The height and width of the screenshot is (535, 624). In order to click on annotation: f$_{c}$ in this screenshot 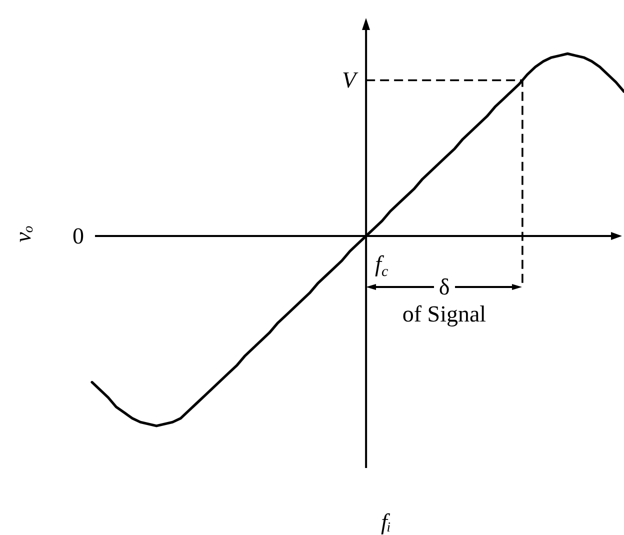, I will do `click(381, 266)`.